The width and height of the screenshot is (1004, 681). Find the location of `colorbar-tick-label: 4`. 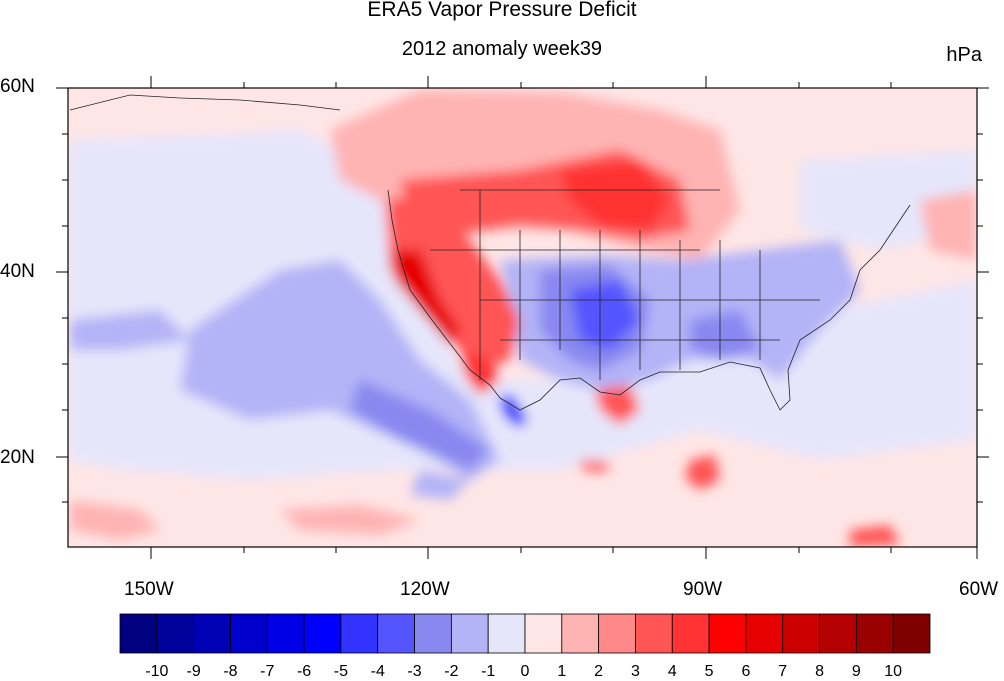

colorbar-tick-label: 4 is located at coordinates (672, 671).